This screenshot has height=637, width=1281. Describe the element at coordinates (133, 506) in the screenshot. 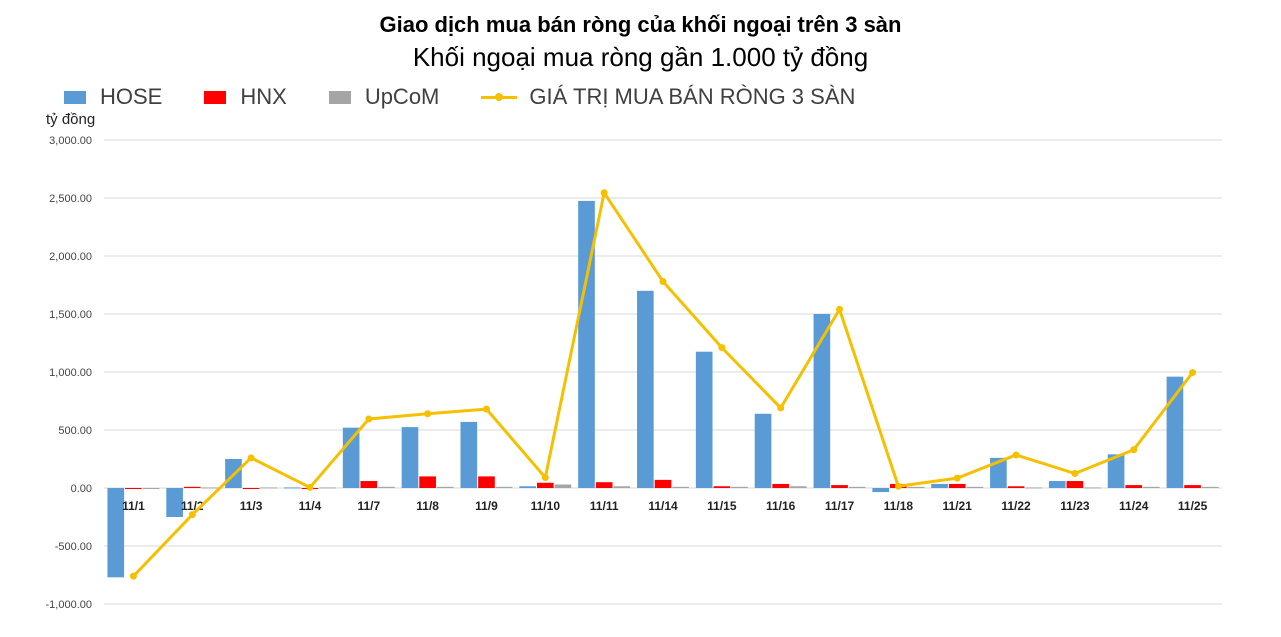

I see `x-tick-label: 11/1` at that location.